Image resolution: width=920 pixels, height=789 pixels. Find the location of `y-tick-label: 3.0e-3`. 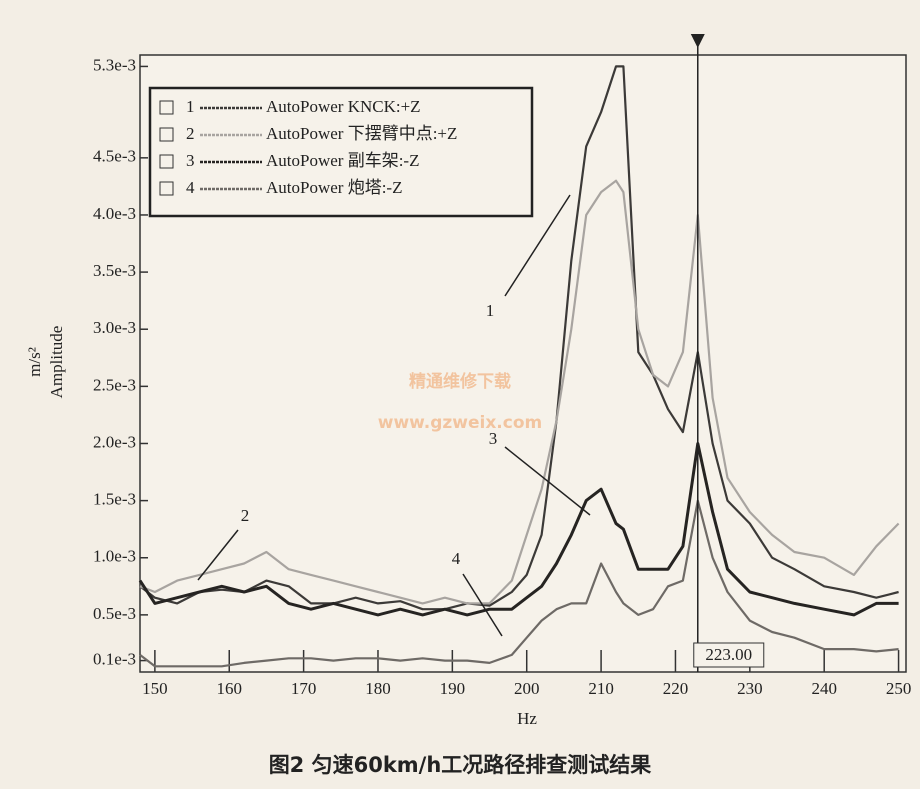

y-tick-label: 3.0e-3 is located at coordinates (114, 327).